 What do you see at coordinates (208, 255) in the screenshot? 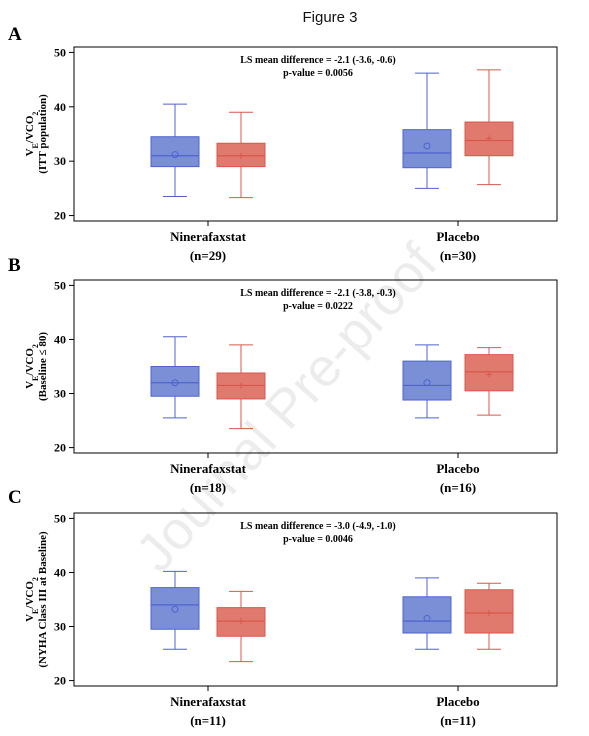
I see `x-tick-label-n: (n=29)` at bounding box center [208, 255].